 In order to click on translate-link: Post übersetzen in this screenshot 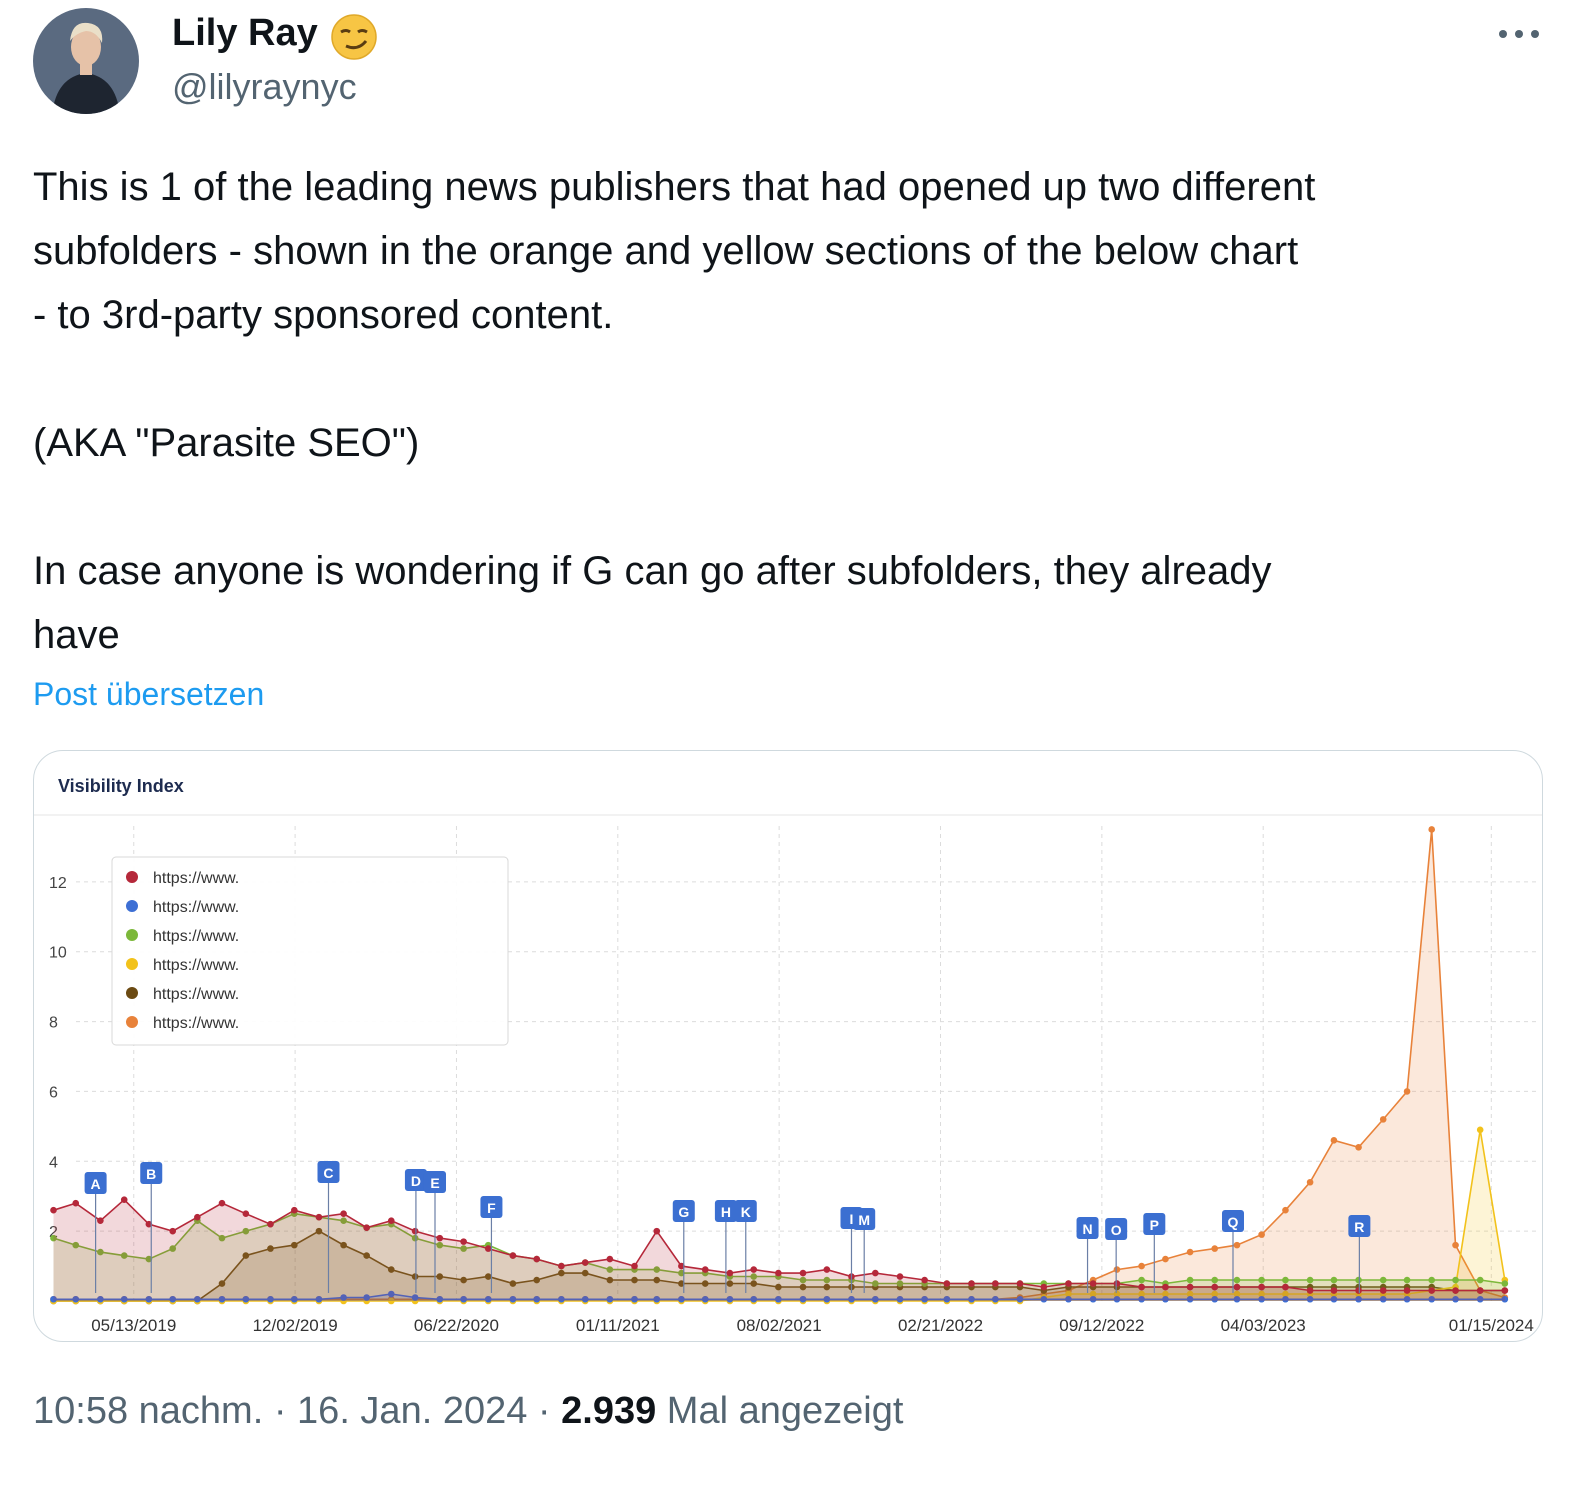, I will do `click(149, 694)`.